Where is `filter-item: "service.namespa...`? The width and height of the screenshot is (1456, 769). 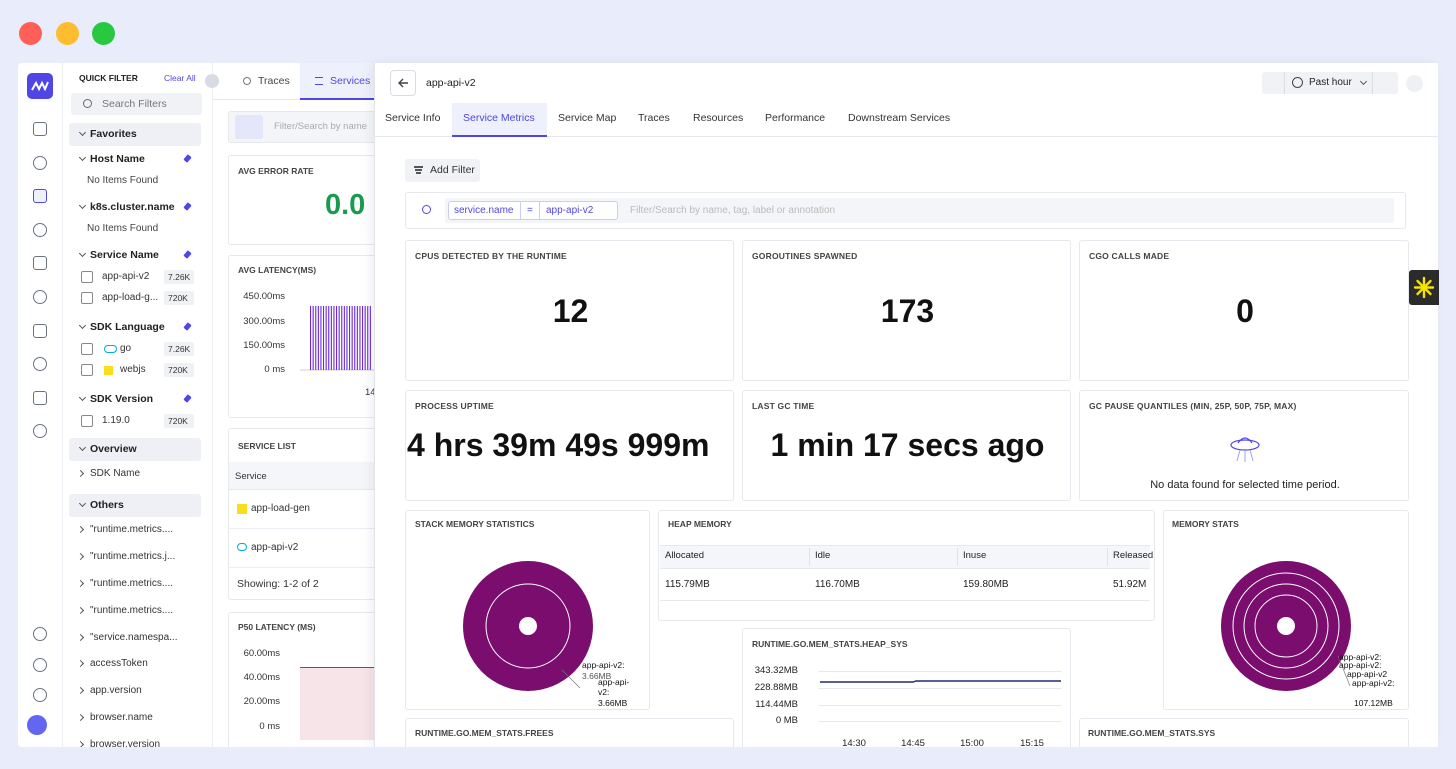 filter-item: "service.namespa... is located at coordinates (134, 637).